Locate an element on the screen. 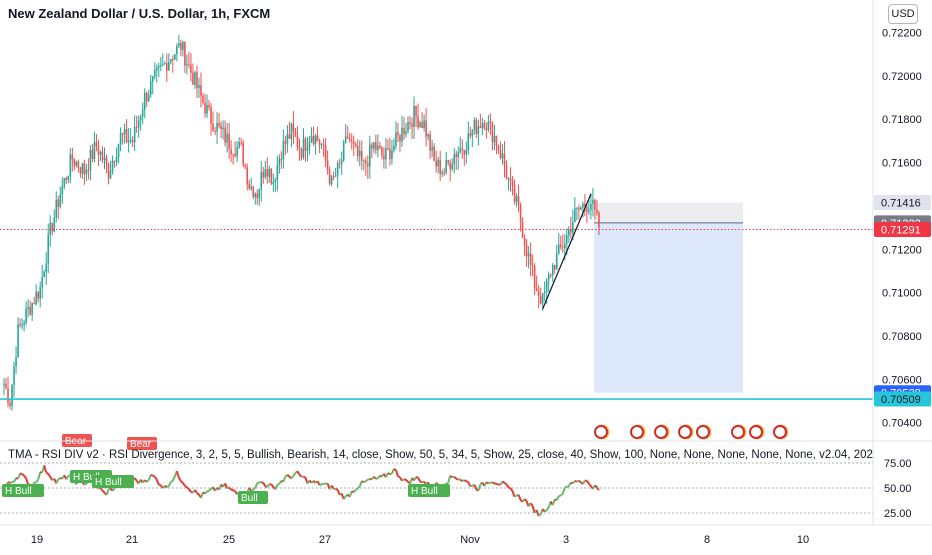  economic-events is located at coordinates (691, 432).